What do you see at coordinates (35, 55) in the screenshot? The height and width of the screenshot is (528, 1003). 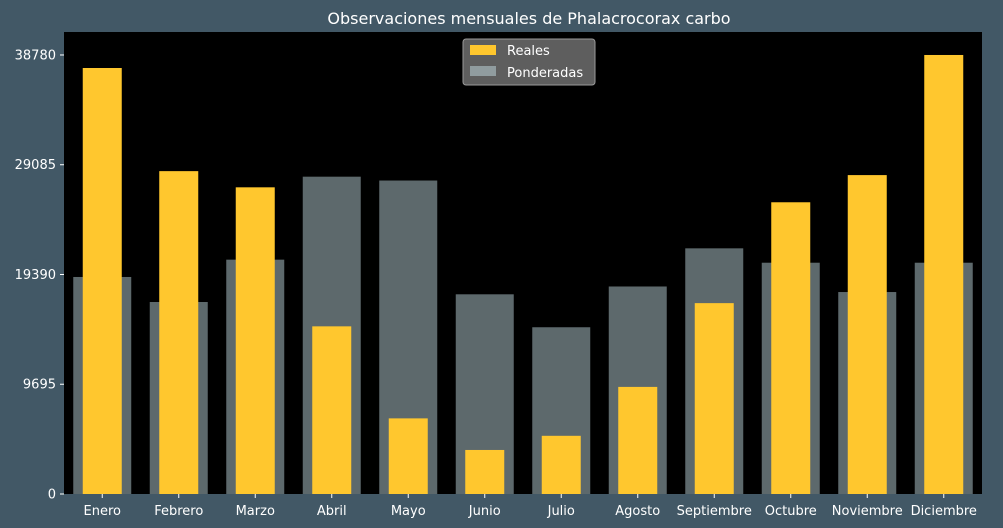 I see `y-tick-label: 38780` at bounding box center [35, 55].